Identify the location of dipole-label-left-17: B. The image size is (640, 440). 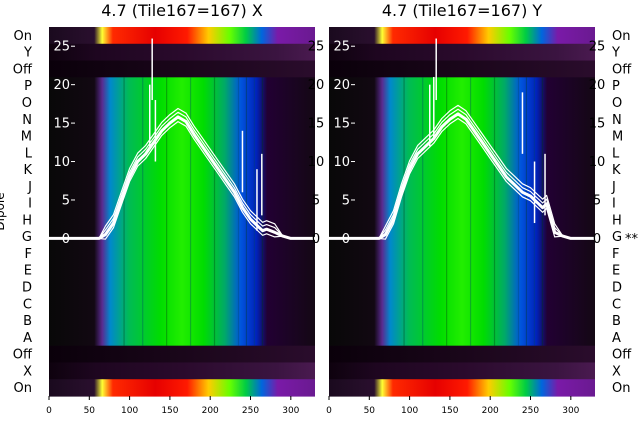
(27, 321).